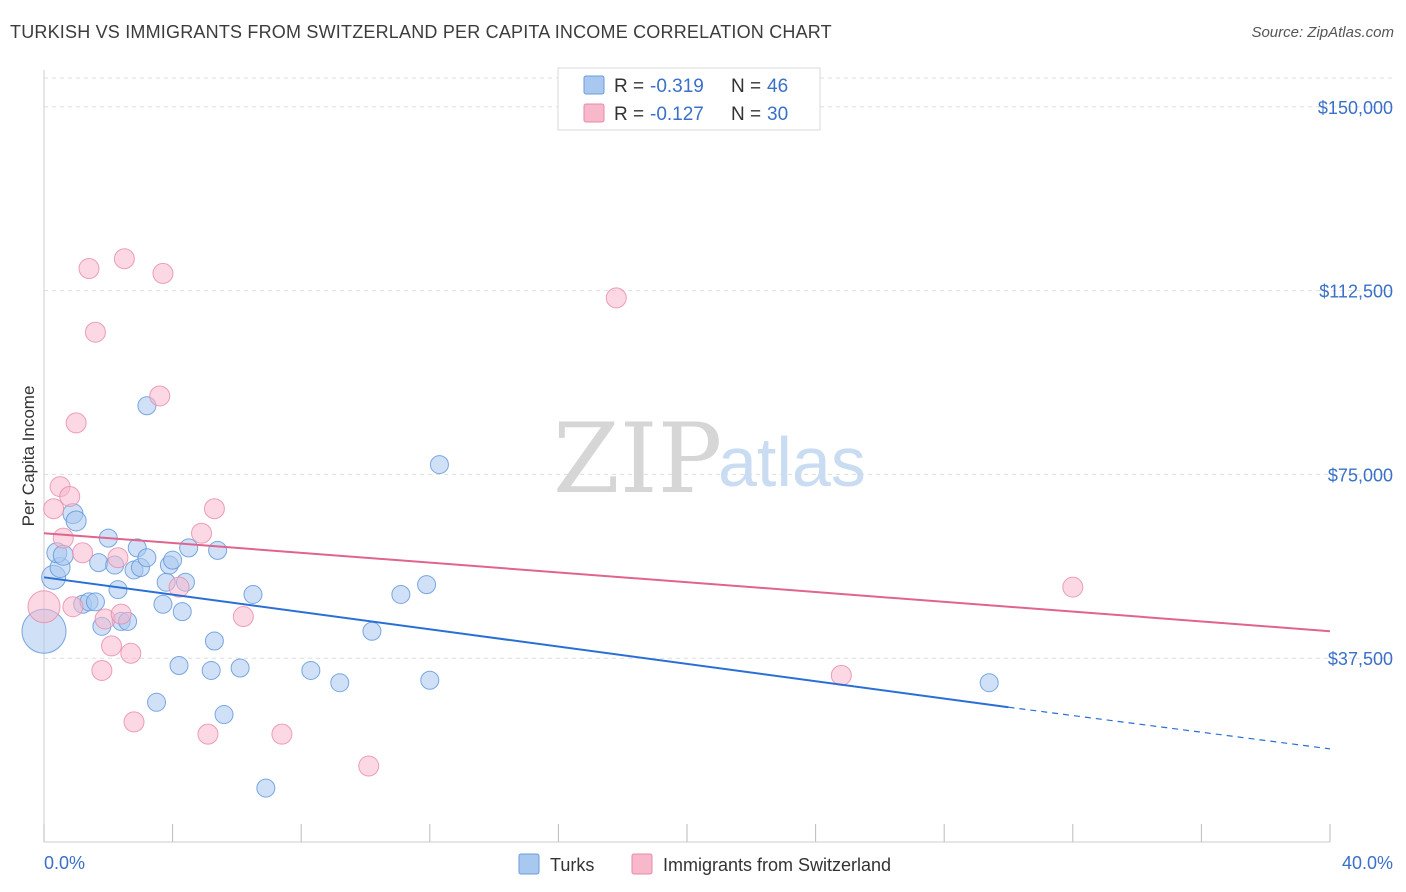 Image resolution: width=1406 pixels, height=892 pixels. I want to click on legend-bottom-swatch-swiss, so click(642, 864).